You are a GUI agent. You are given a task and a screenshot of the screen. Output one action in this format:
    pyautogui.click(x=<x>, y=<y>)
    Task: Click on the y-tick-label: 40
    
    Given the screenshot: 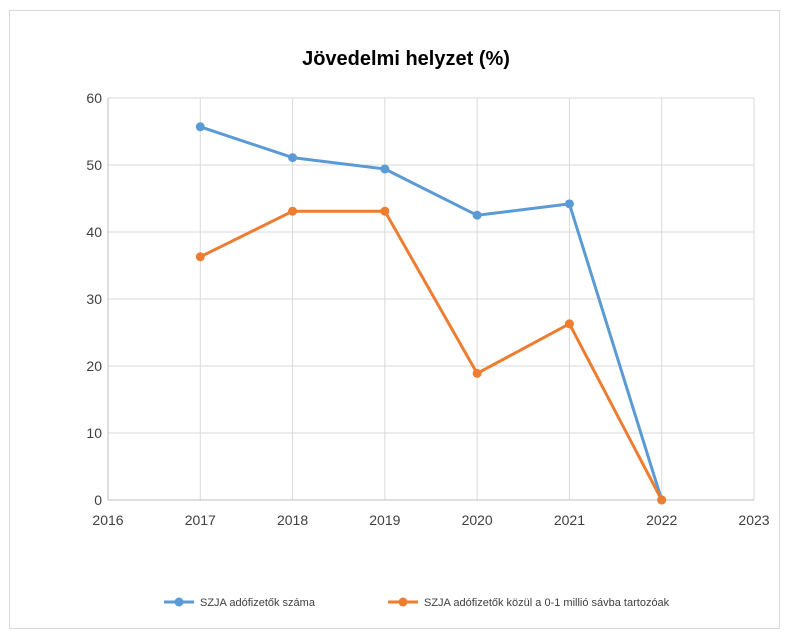 What is the action you would take?
    pyautogui.click(x=94, y=232)
    